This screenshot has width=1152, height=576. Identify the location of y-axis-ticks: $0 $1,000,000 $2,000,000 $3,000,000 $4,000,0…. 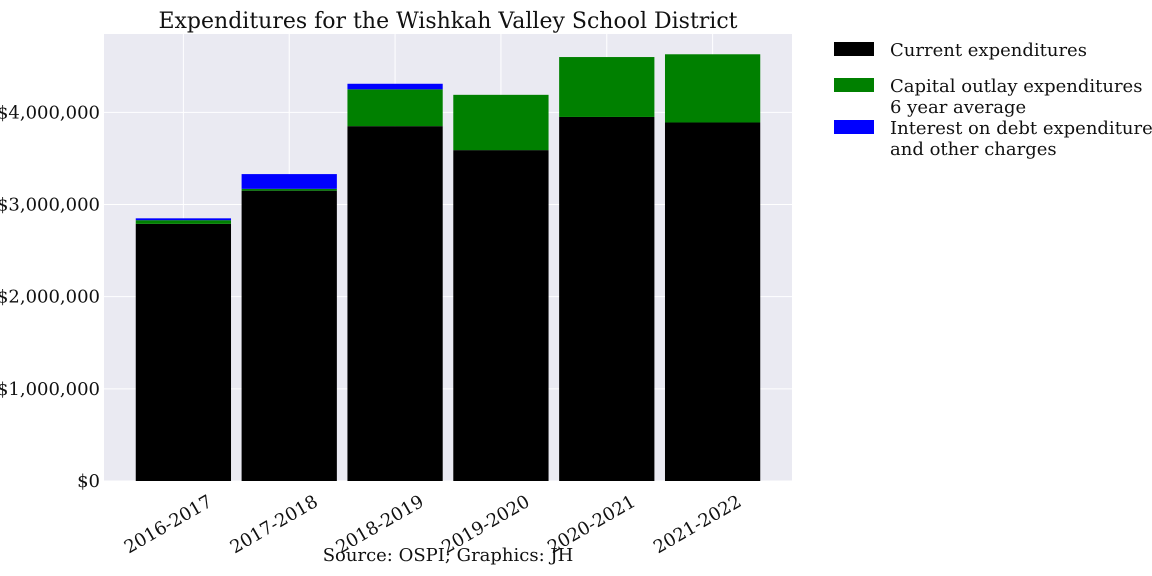
(50, 297).